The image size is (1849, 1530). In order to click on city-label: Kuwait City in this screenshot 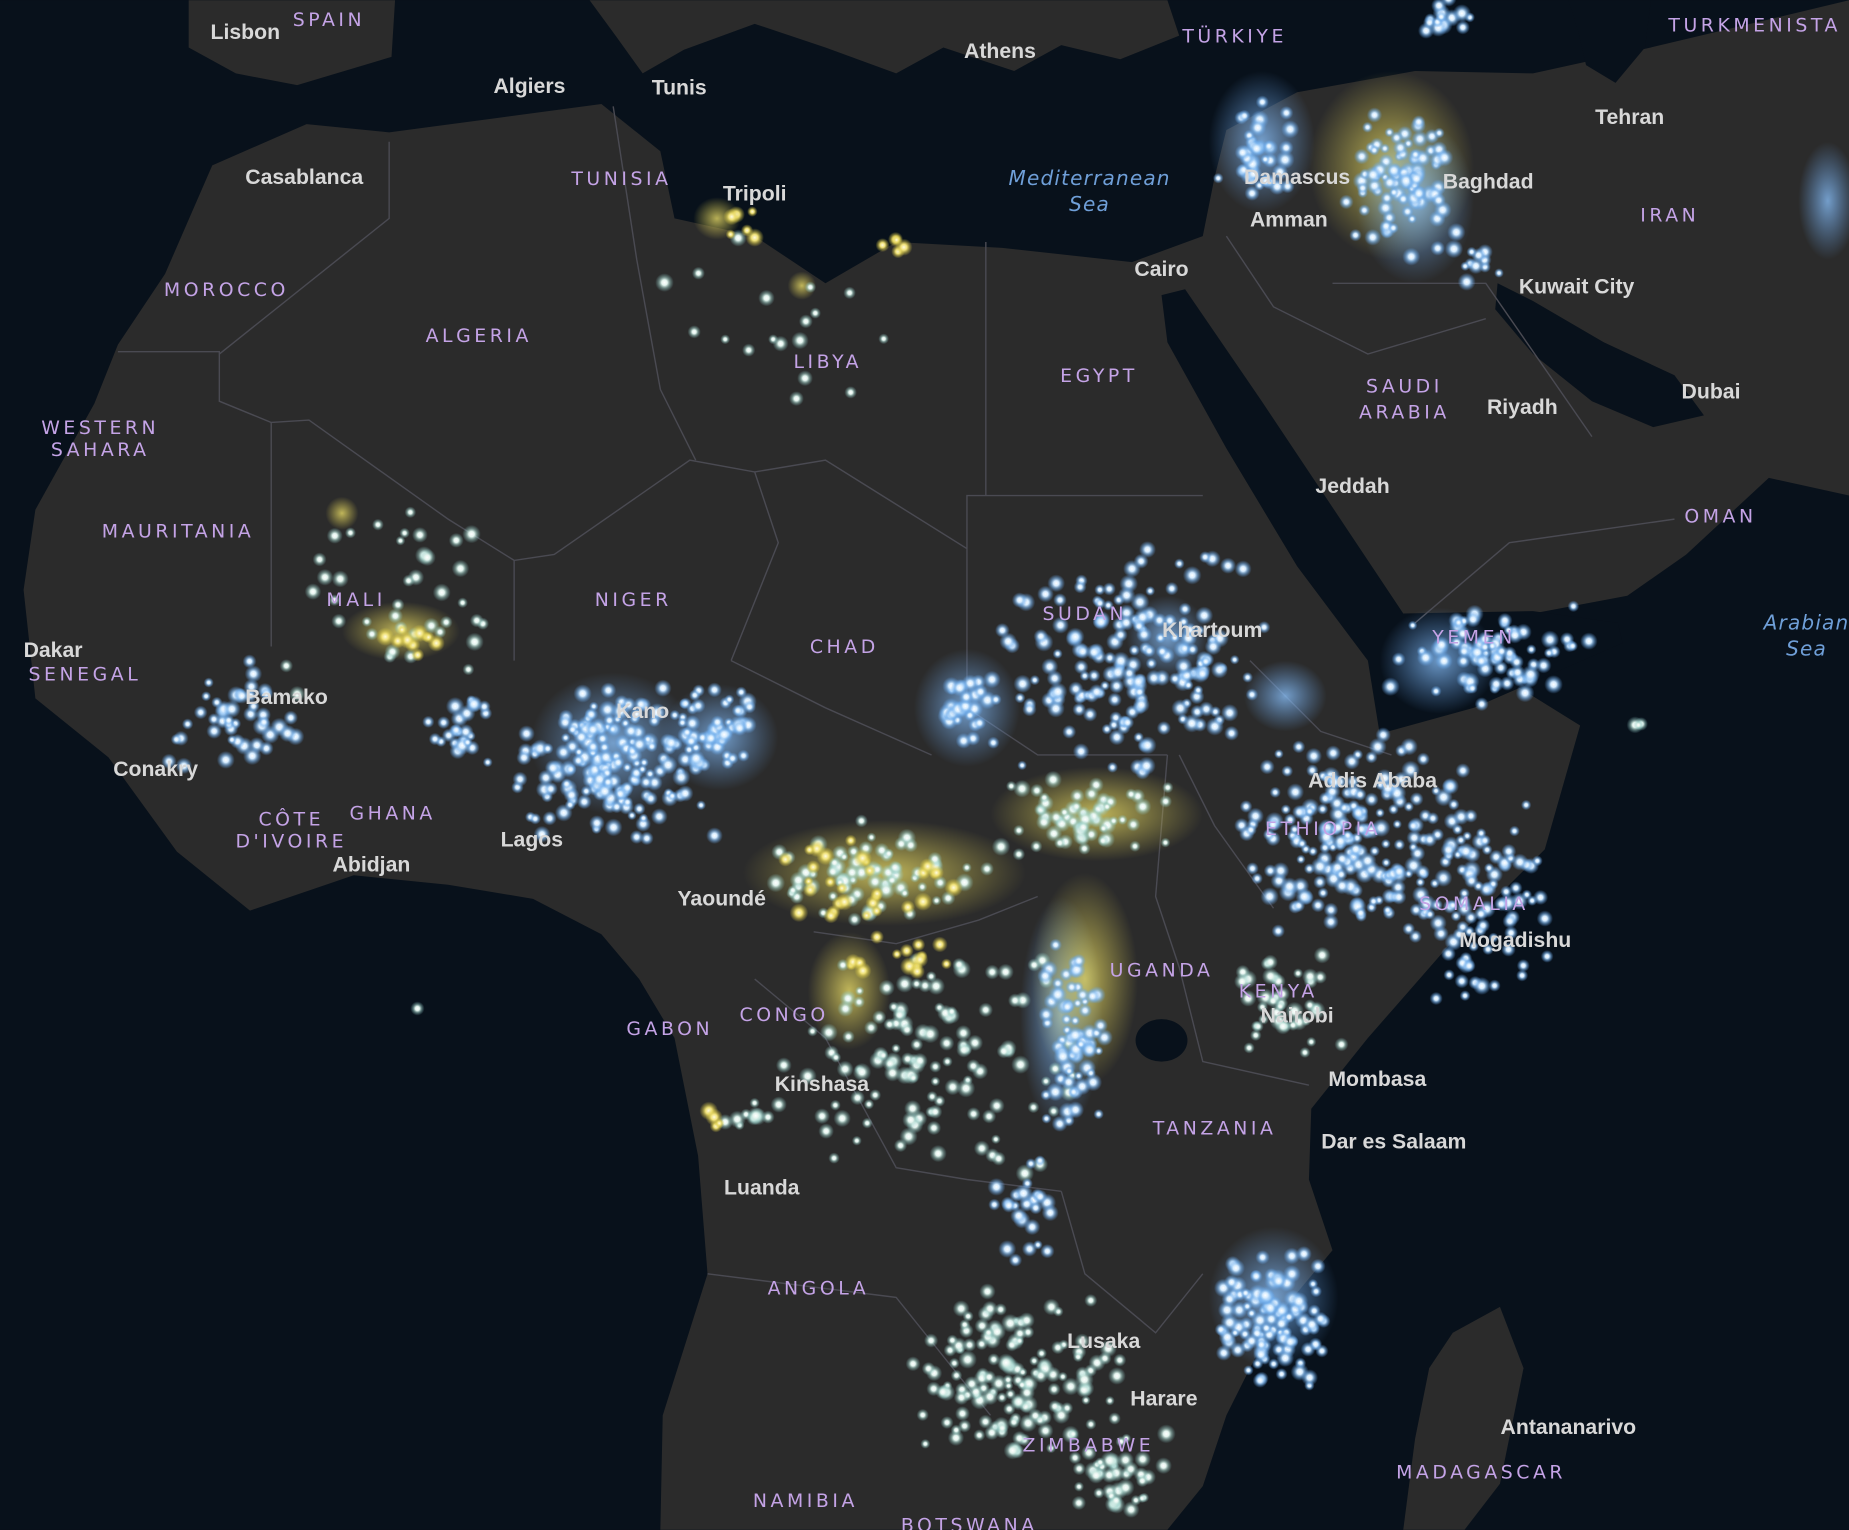, I will do `click(1577, 287)`.